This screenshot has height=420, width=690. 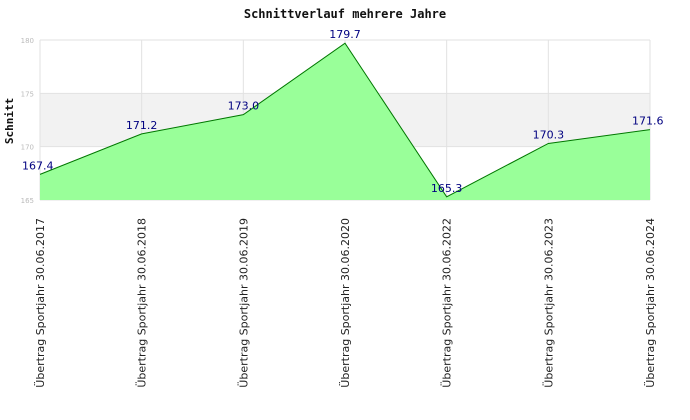 I want to click on x-tick-label: Übertrag Sportjahr 30.06.2017, so click(x=40, y=303).